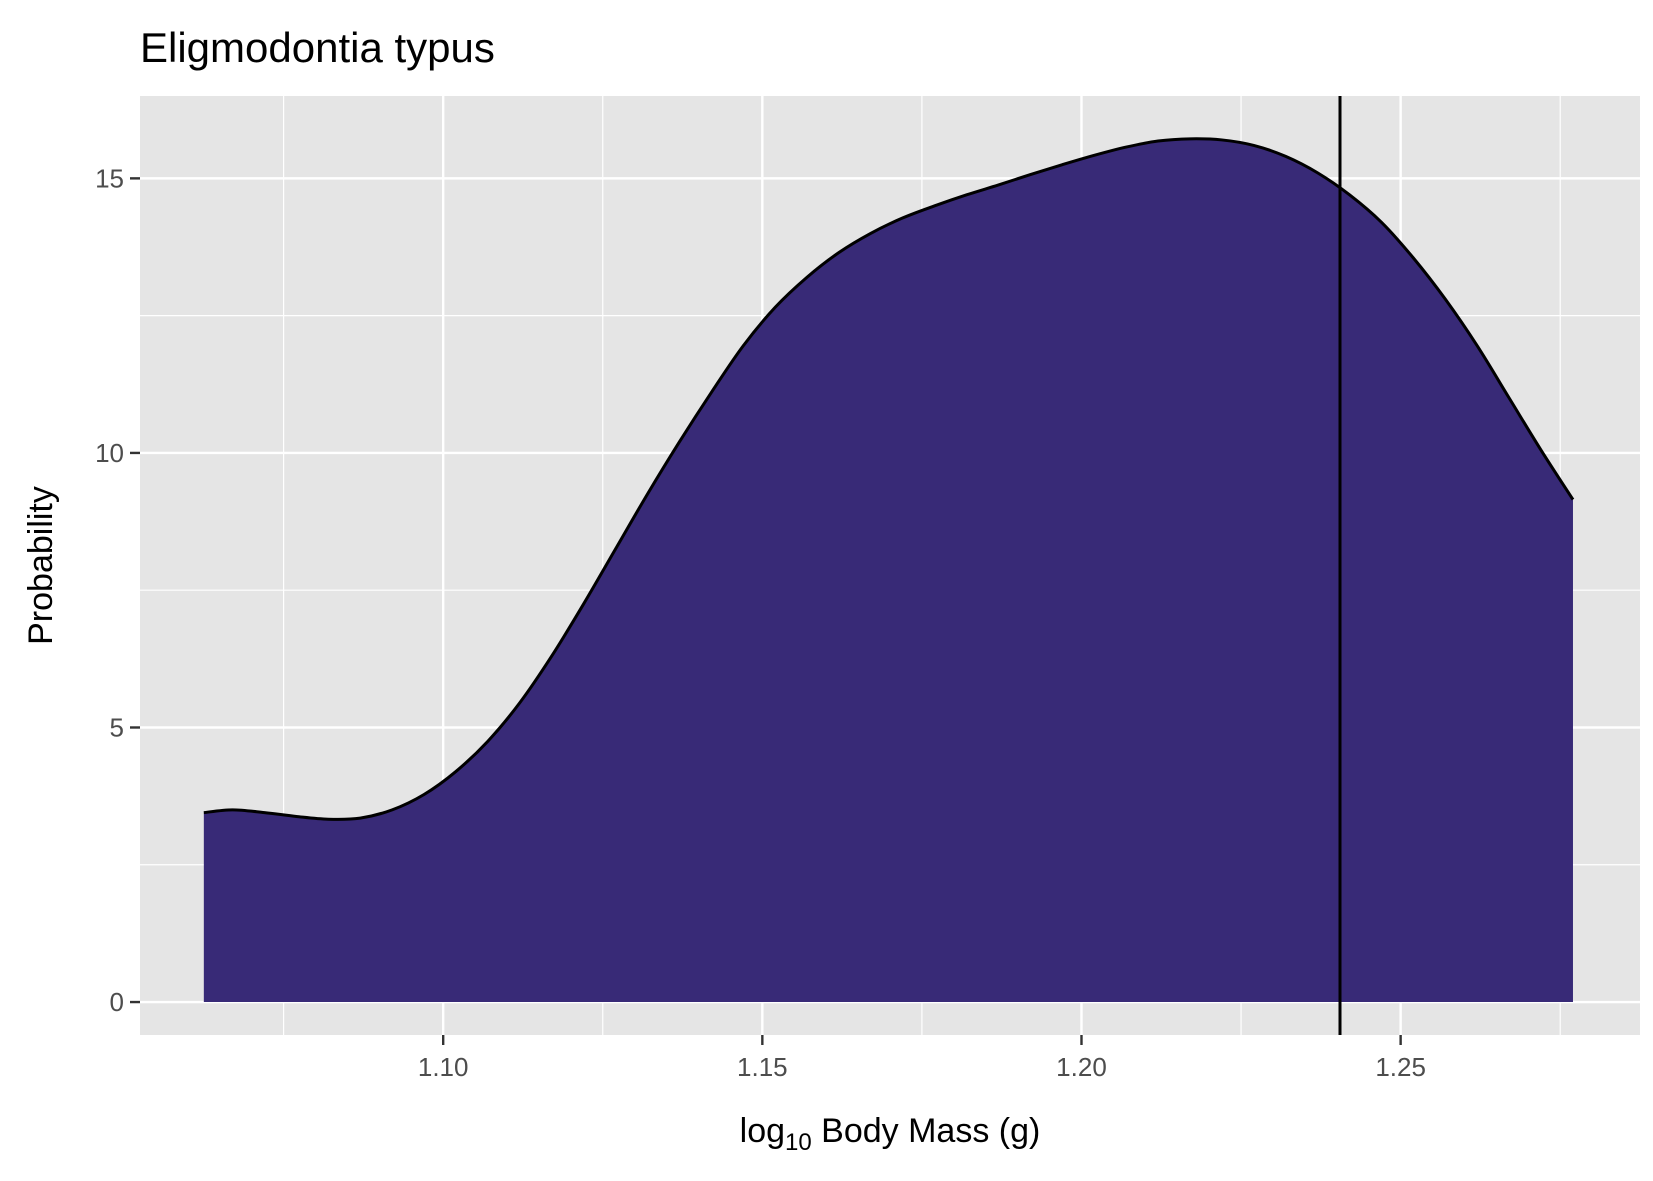 The height and width of the screenshot is (1181, 1653). What do you see at coordinates (922, 1058) in the screenshot?
I see `x-axis-ticks: 1.10 1.15 1.20 1.25` at bounding box center [922, 1058].